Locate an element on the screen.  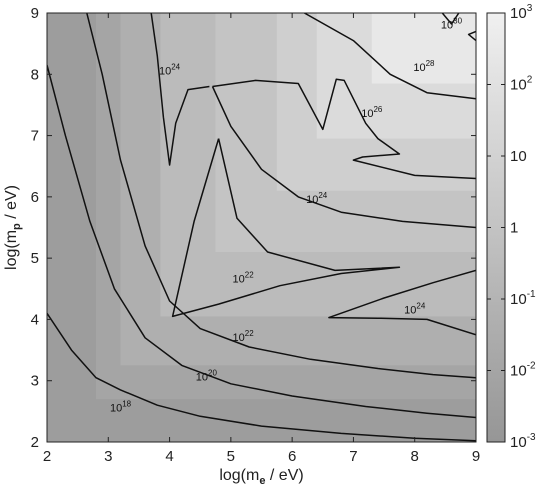
y-tick-label: 9 is located at coordinates (35, 13).